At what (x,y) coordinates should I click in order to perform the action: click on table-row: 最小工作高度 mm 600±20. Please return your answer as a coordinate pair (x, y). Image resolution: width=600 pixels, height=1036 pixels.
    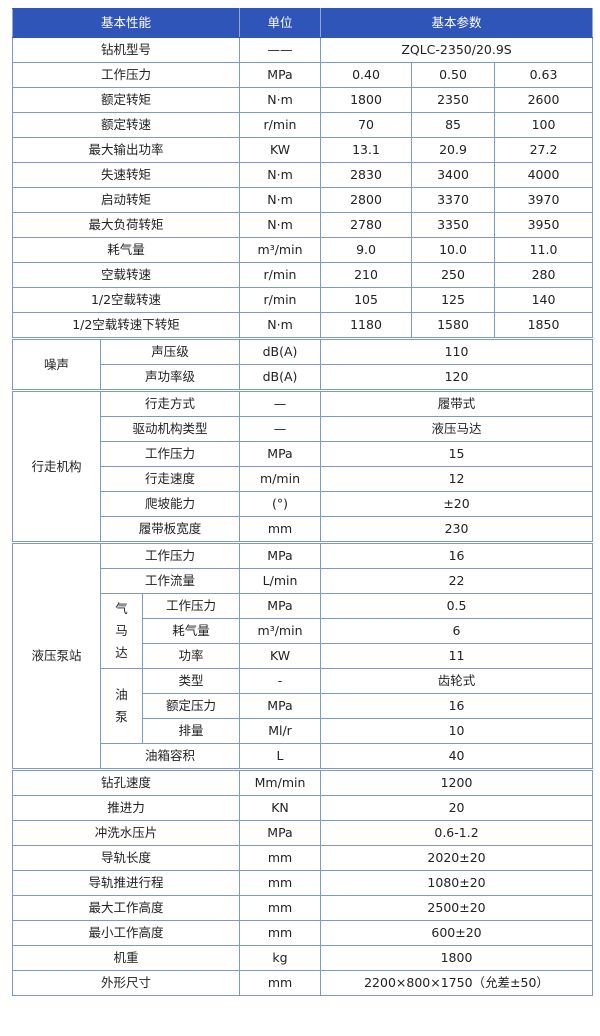
    Looking at the image, I should click on (302, 933).